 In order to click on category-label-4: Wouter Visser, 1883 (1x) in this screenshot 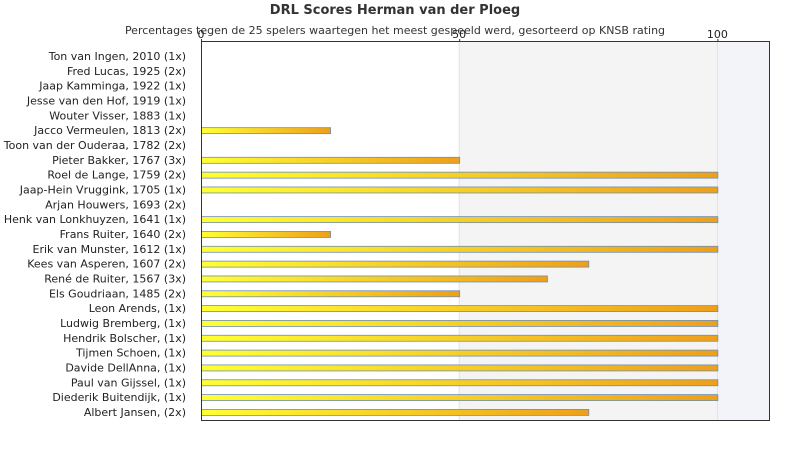, I will do `click(117, 115)`.